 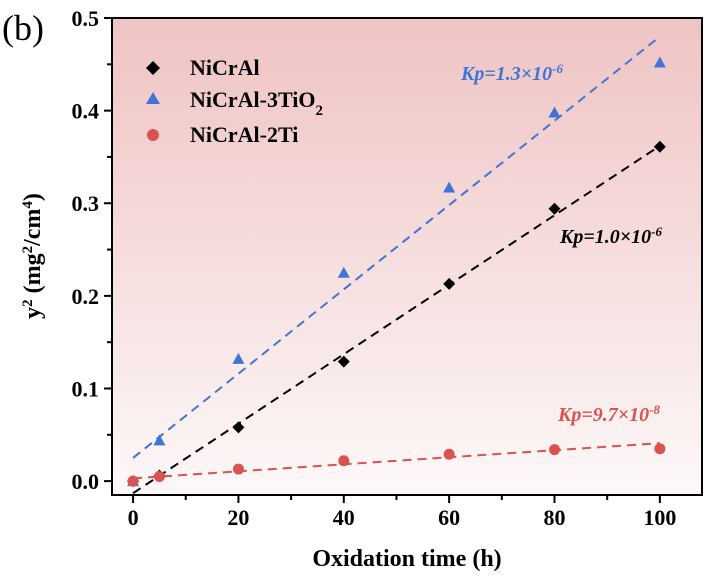 What do you see at coordinates (153, 98) in the screenshot?
I see `legend-marker-nicral-3tio2` at bounding box center [153, 98].